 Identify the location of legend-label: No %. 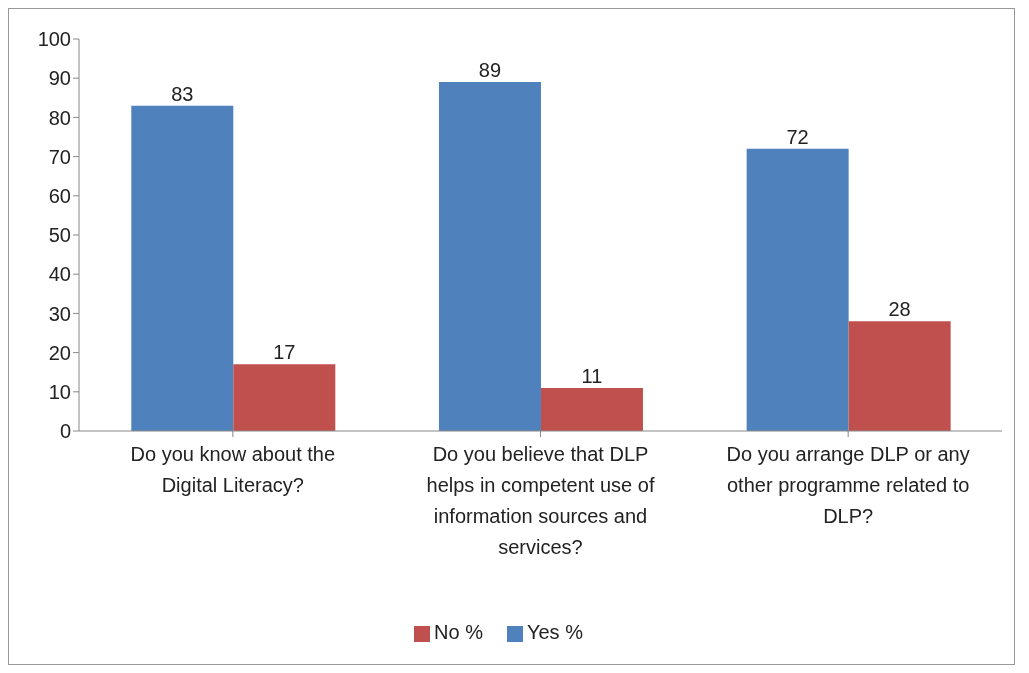
(458, 632).